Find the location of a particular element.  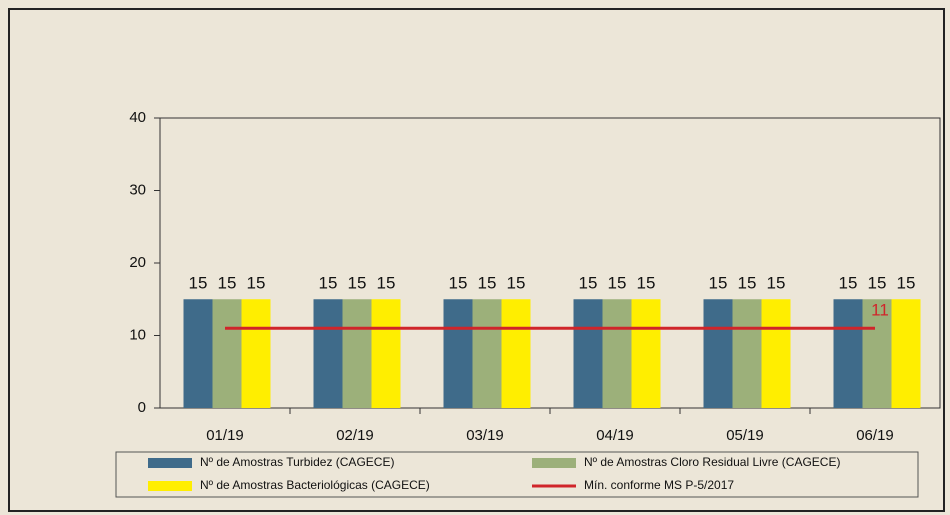

data-label: 11 is located at coordinates (880, 310).